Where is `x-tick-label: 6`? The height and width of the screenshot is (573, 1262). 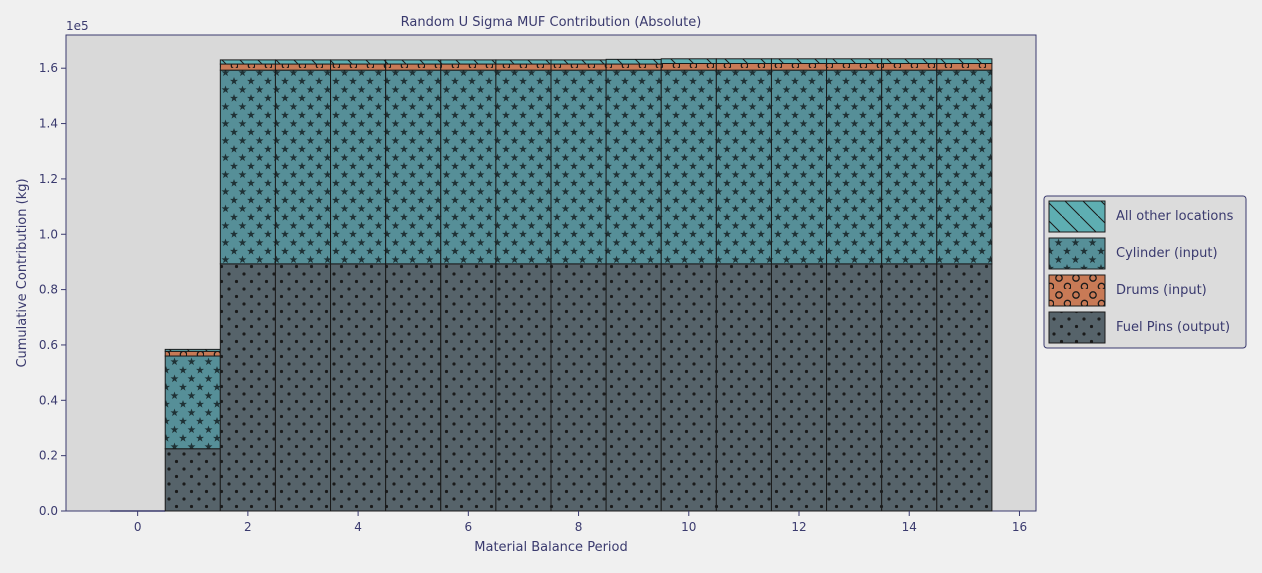
x-tick-label: 6 is located at coordinates (469, 527).